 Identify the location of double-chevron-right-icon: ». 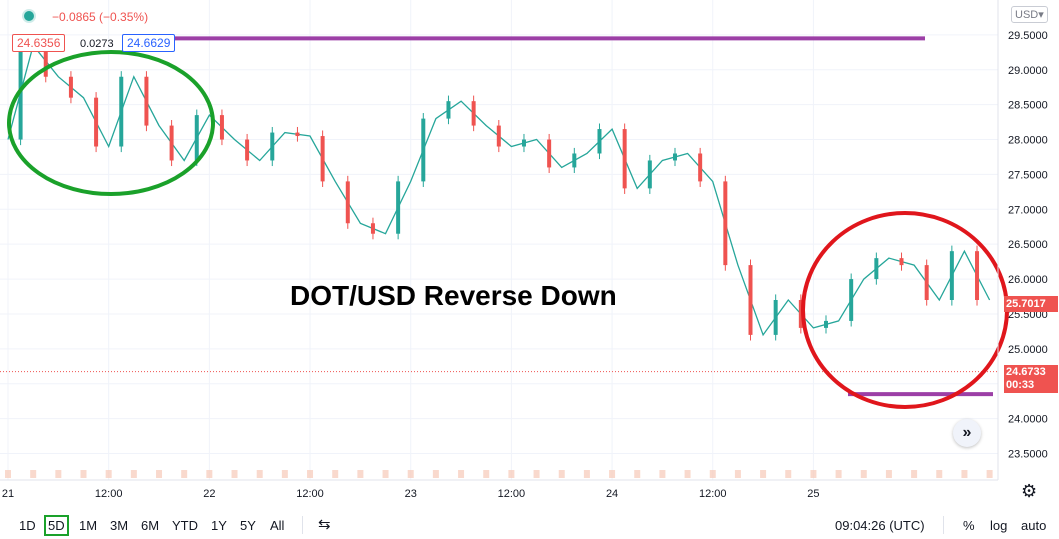
(967, 432).